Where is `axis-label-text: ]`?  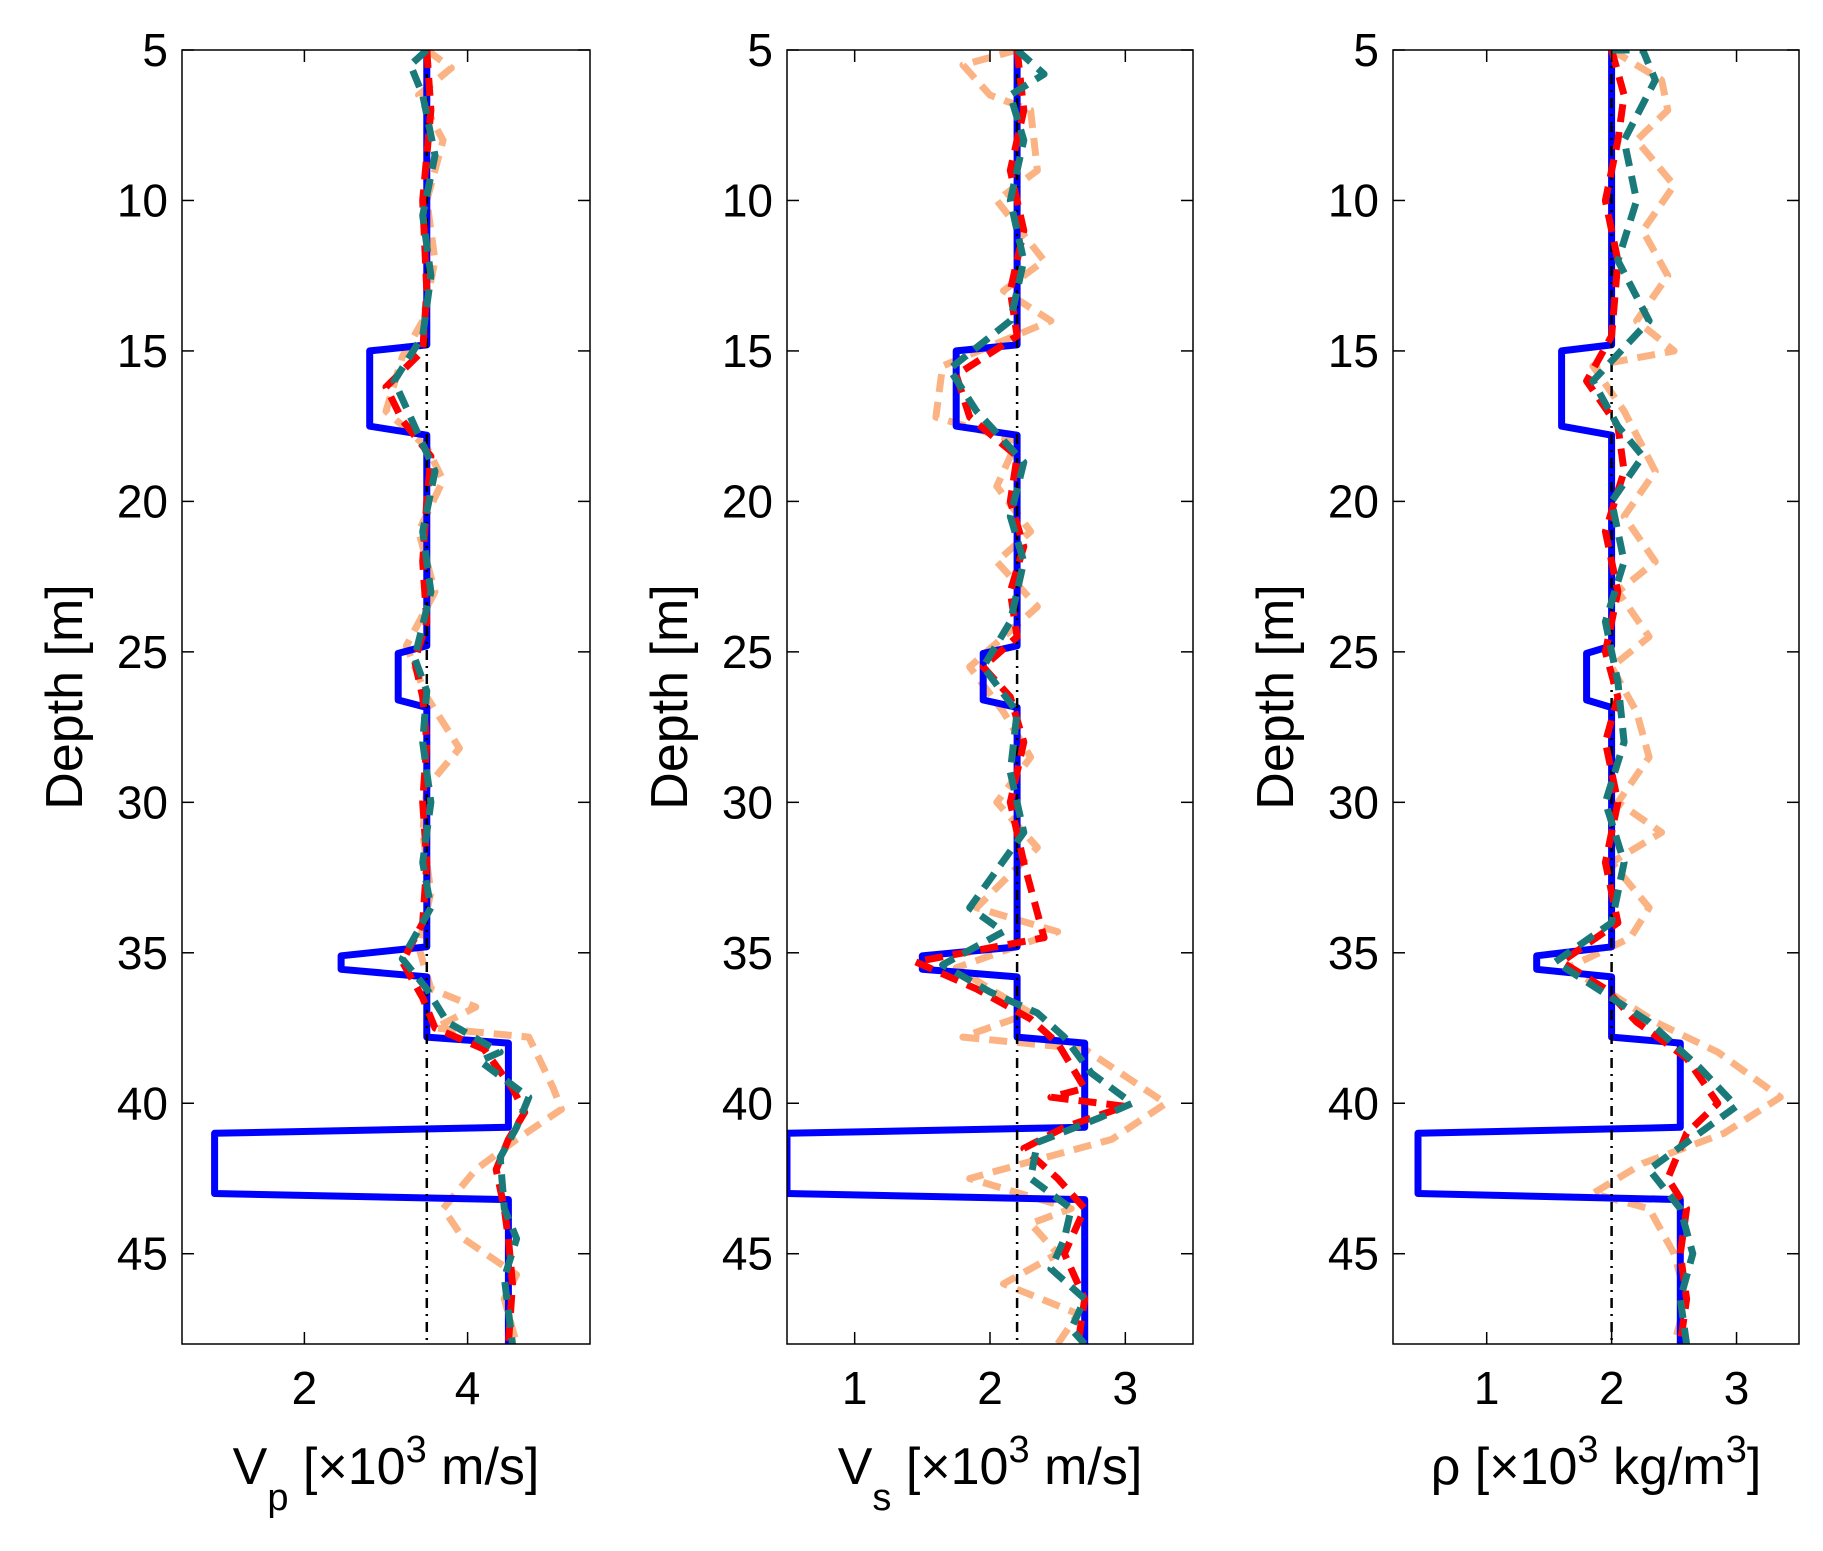
axis-label-text: ] is located at coordinates (1754, 1467).